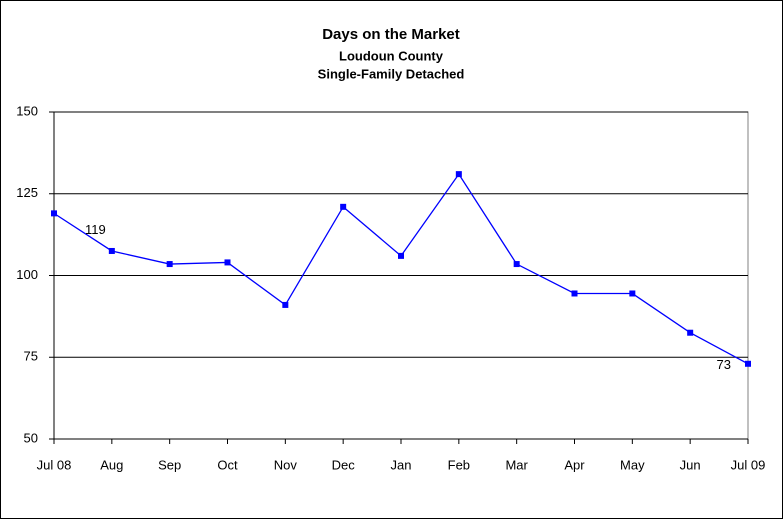  What do you see at coordinates (27, 110) in the screenshot?
I see `y-tick-label: 150` at bounding box center [27, 110].